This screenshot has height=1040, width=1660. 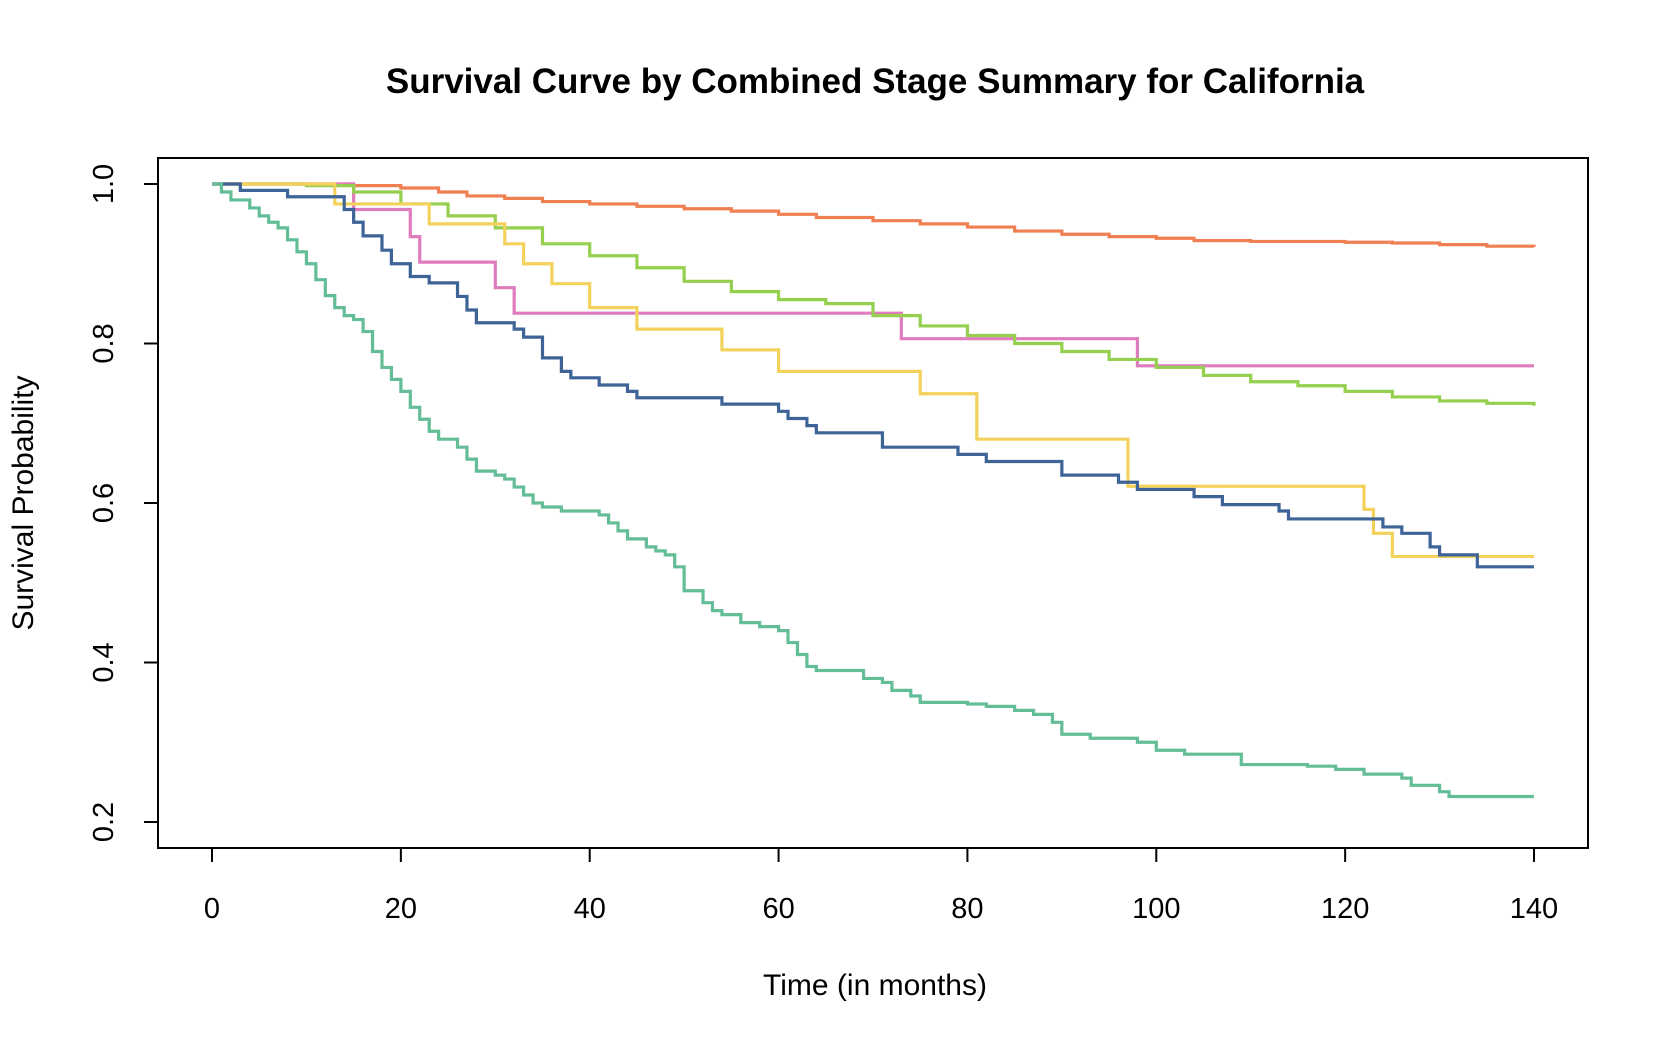 What do you see at coordinates (104, 822) in the screenshot?
I see `y-tick-label: 0.2` at bounding box center [104, 822].